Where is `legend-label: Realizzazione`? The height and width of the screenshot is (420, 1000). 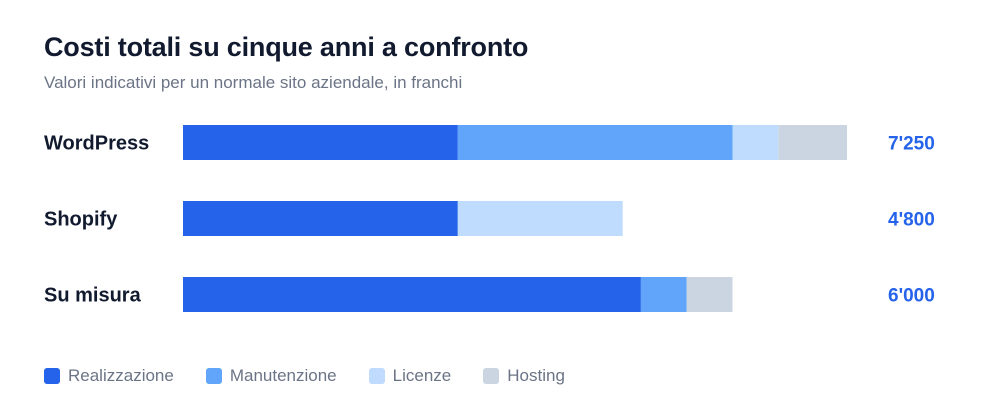 legend-label: Realizzazione is located at coordinates (121, 375).